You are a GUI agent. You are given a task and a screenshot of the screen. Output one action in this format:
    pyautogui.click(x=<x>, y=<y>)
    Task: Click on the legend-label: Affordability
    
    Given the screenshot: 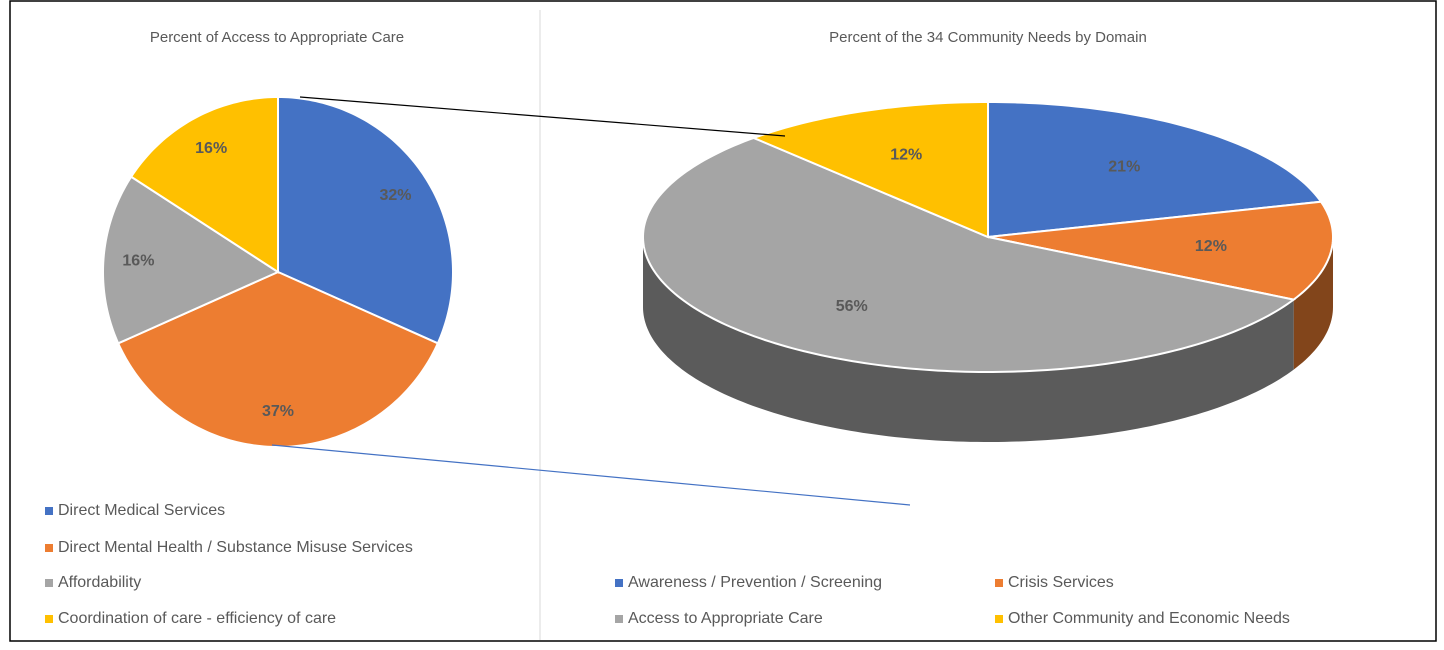 What is the action you would take?
    pyautogui.click(x=99, y=582)
    